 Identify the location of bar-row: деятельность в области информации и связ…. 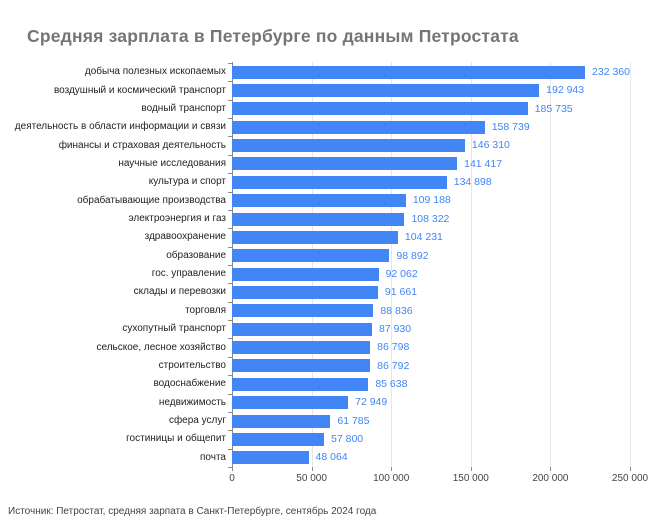
(328, 127).